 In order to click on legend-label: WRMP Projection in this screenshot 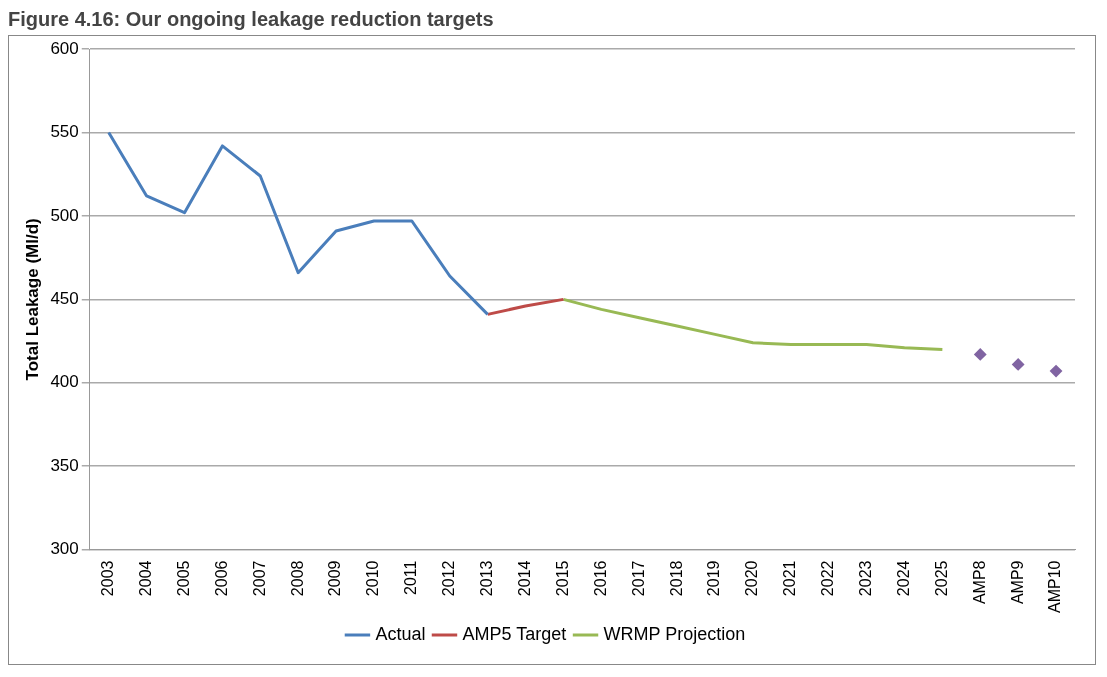, I will do `click(674, 633)`.